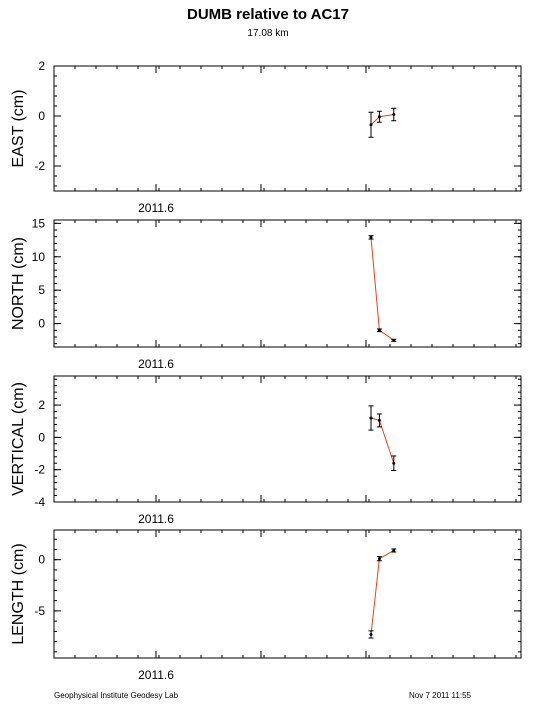 The image size is (536, 712). Describe the element at coordinates (116, 695) in the screenshot. I see `credit-text: Geophysical Institute Geodesy Lab` at that location.